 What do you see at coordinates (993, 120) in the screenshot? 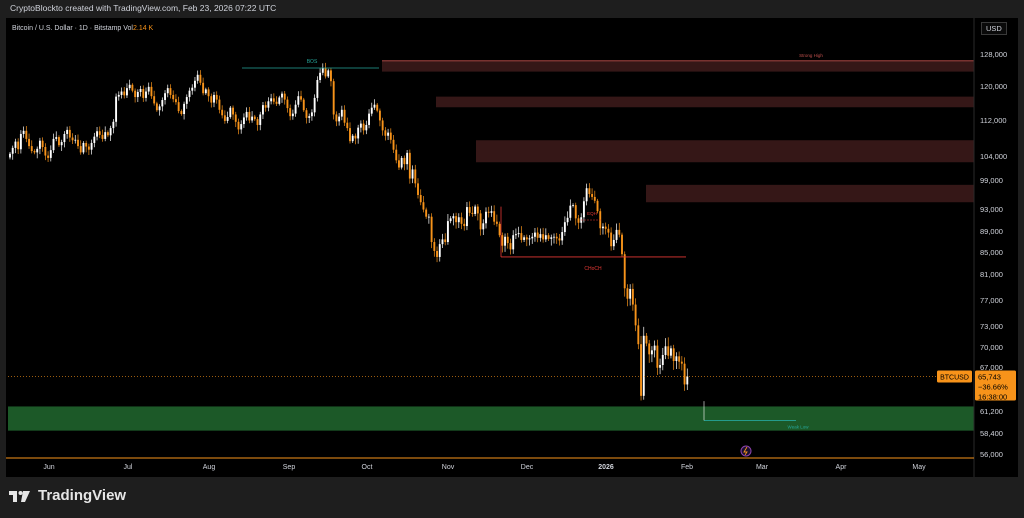
I see `y-tick-label: 112,000` at bounding box center [993, 120].